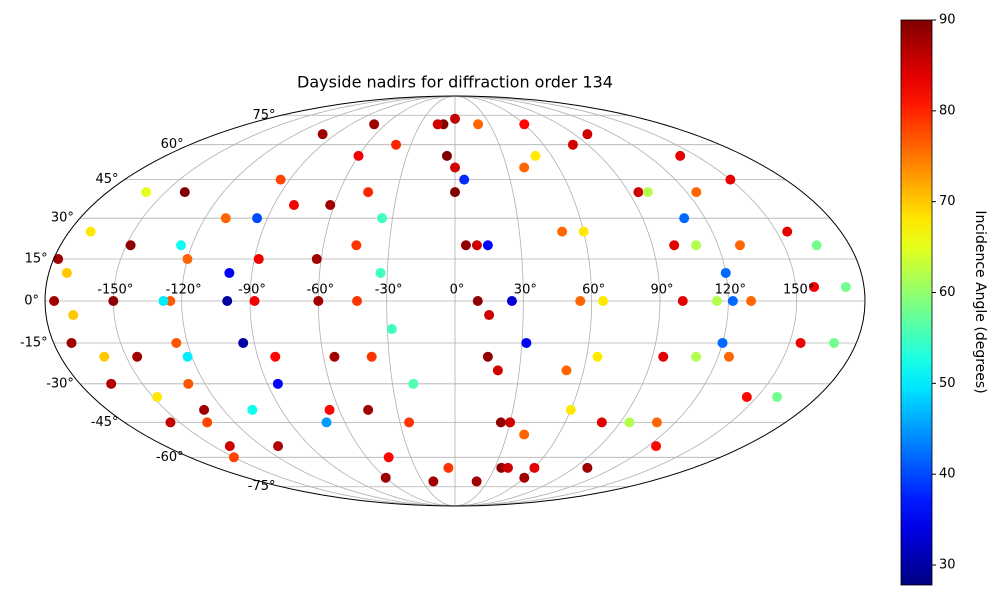 The height and width of the screenshot is (604, 1000). Describe the element at coordinates (252, 290) in the screenshot. I see `x-tick-label: -90°` at that location.